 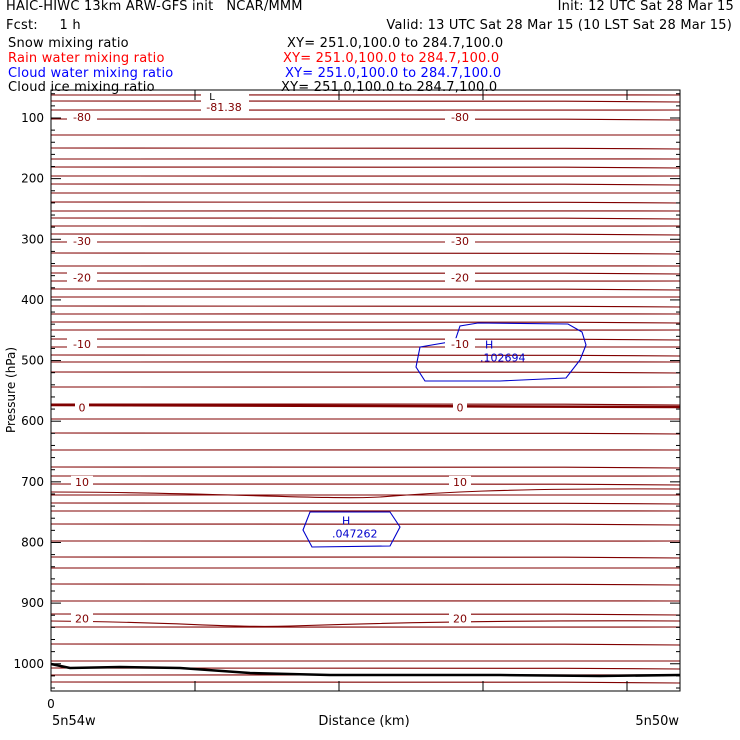 I want to click on field-label-cloud-water: Cloud water mixing ratio, so click(x=91, y=73).